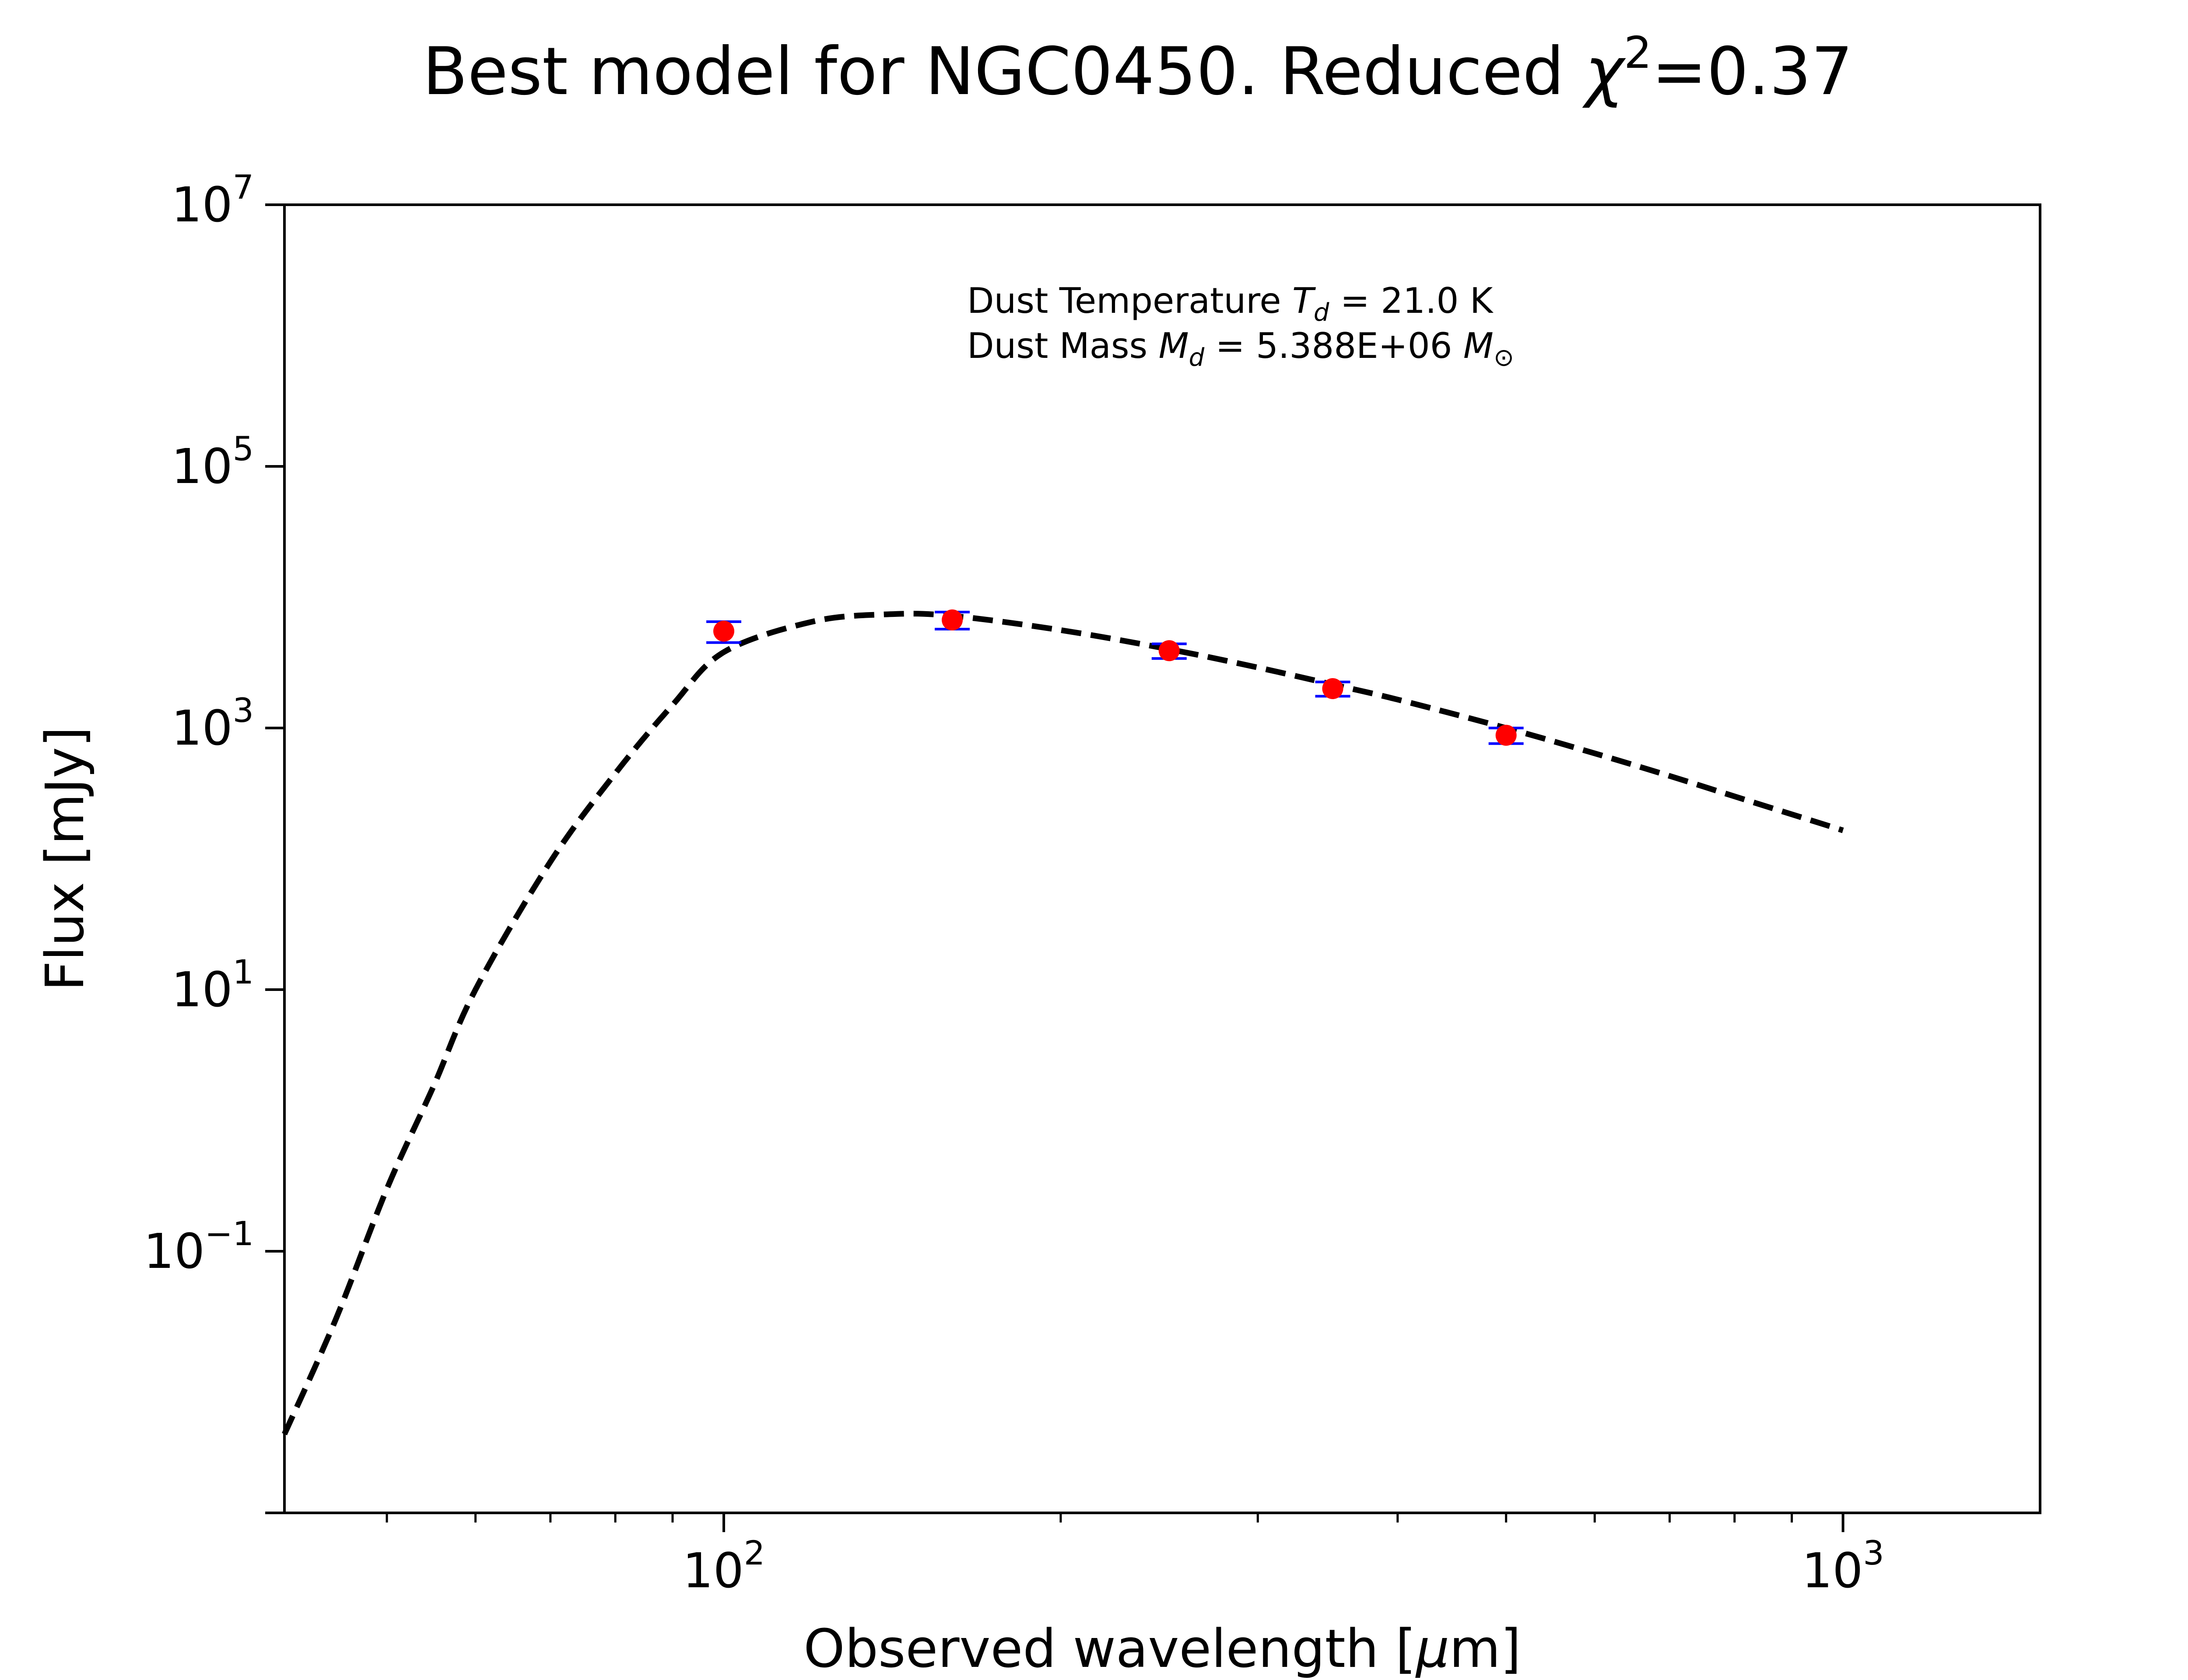  Describe the element at coordinates (213, 985) in the screenshot. I see `y-tick-label: 10¹` at that location.